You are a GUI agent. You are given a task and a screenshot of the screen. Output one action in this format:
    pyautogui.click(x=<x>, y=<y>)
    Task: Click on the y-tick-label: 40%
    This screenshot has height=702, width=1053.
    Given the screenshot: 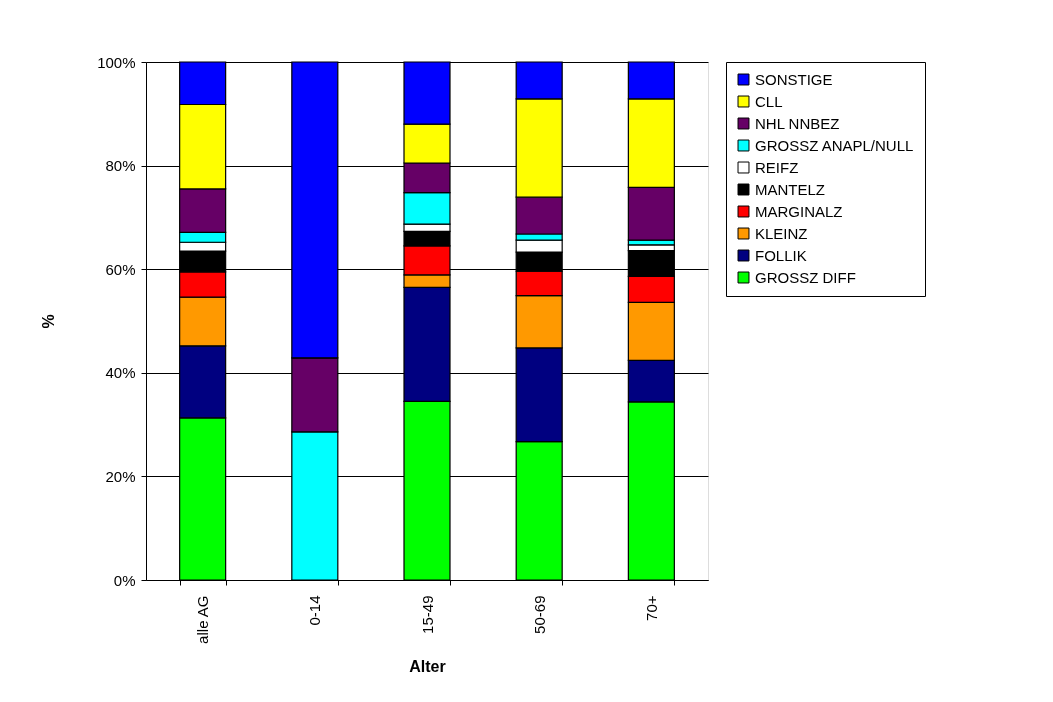 What is the action you would take?
    pyautogui.click(x=120, y=373)
    